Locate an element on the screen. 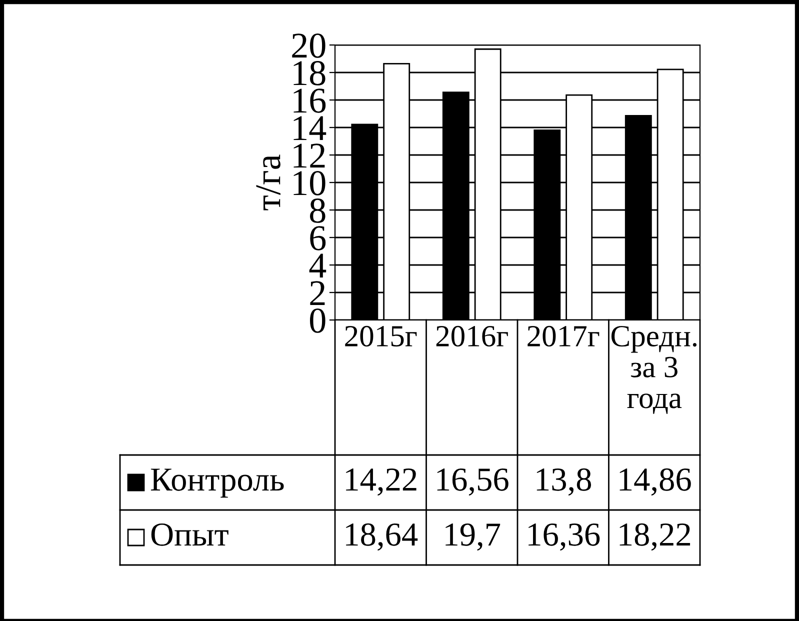 Image resolution: width=799 pixels, height=621 pixels. y-tick-label: 20 is located at coordinates (309, 46).